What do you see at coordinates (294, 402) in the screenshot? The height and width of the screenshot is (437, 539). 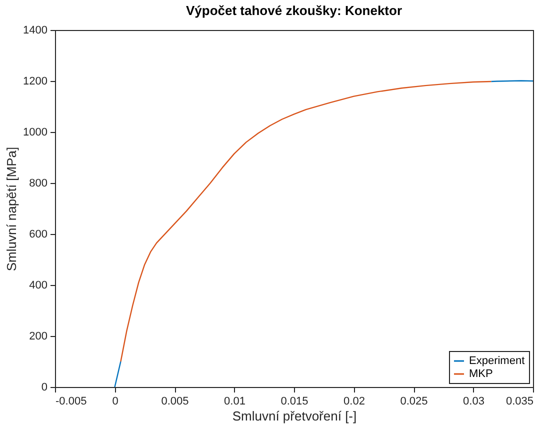 I see `x-tick-label: 0.015` at bounding box center [294, 402].